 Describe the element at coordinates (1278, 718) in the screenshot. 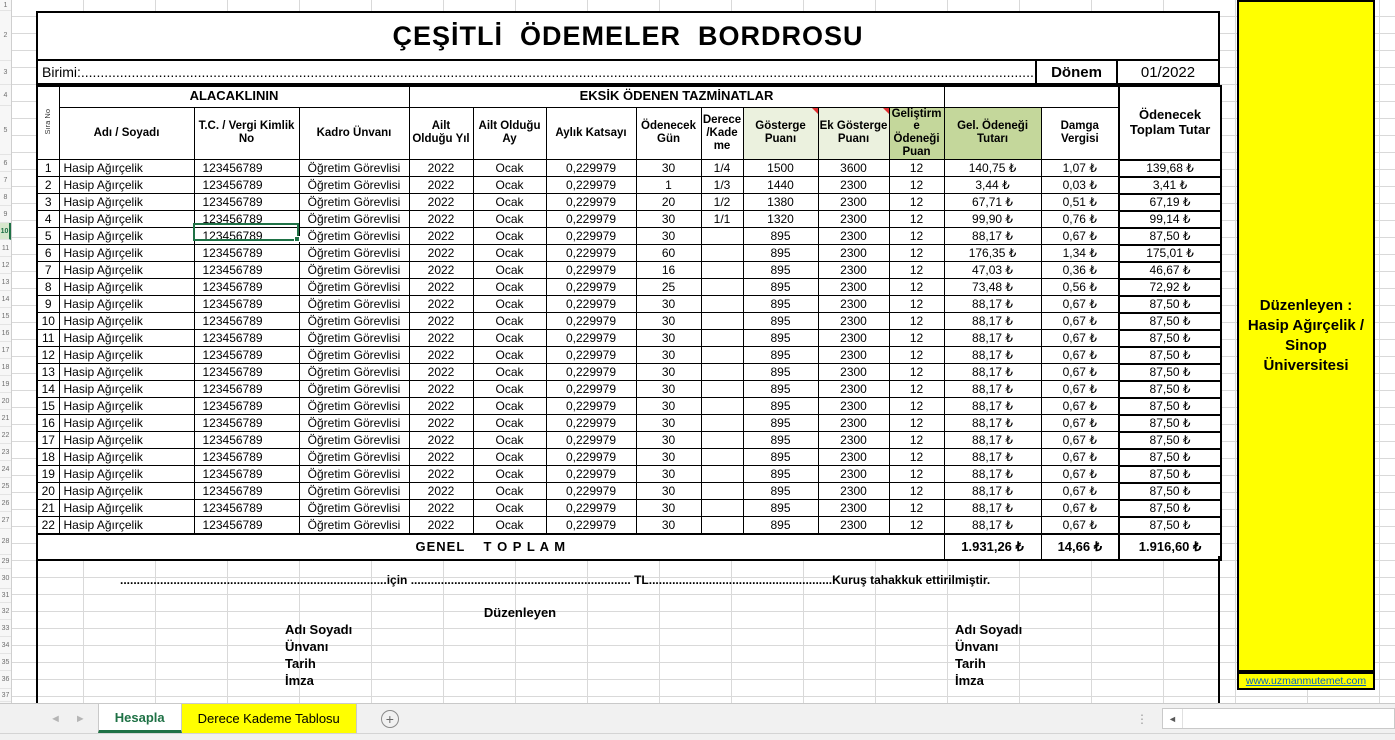

I see `horizontal-scrollbar: ◄` at that location.